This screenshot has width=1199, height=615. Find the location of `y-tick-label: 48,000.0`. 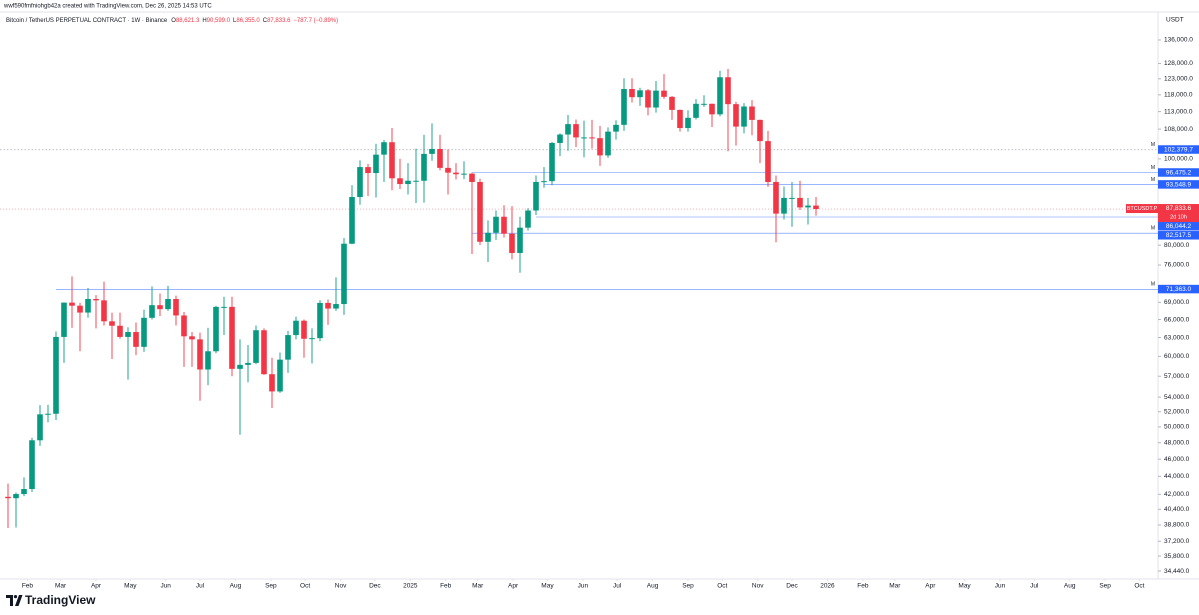

y-tick-label: 48,000.0 is located at coordinates (1177, 442).